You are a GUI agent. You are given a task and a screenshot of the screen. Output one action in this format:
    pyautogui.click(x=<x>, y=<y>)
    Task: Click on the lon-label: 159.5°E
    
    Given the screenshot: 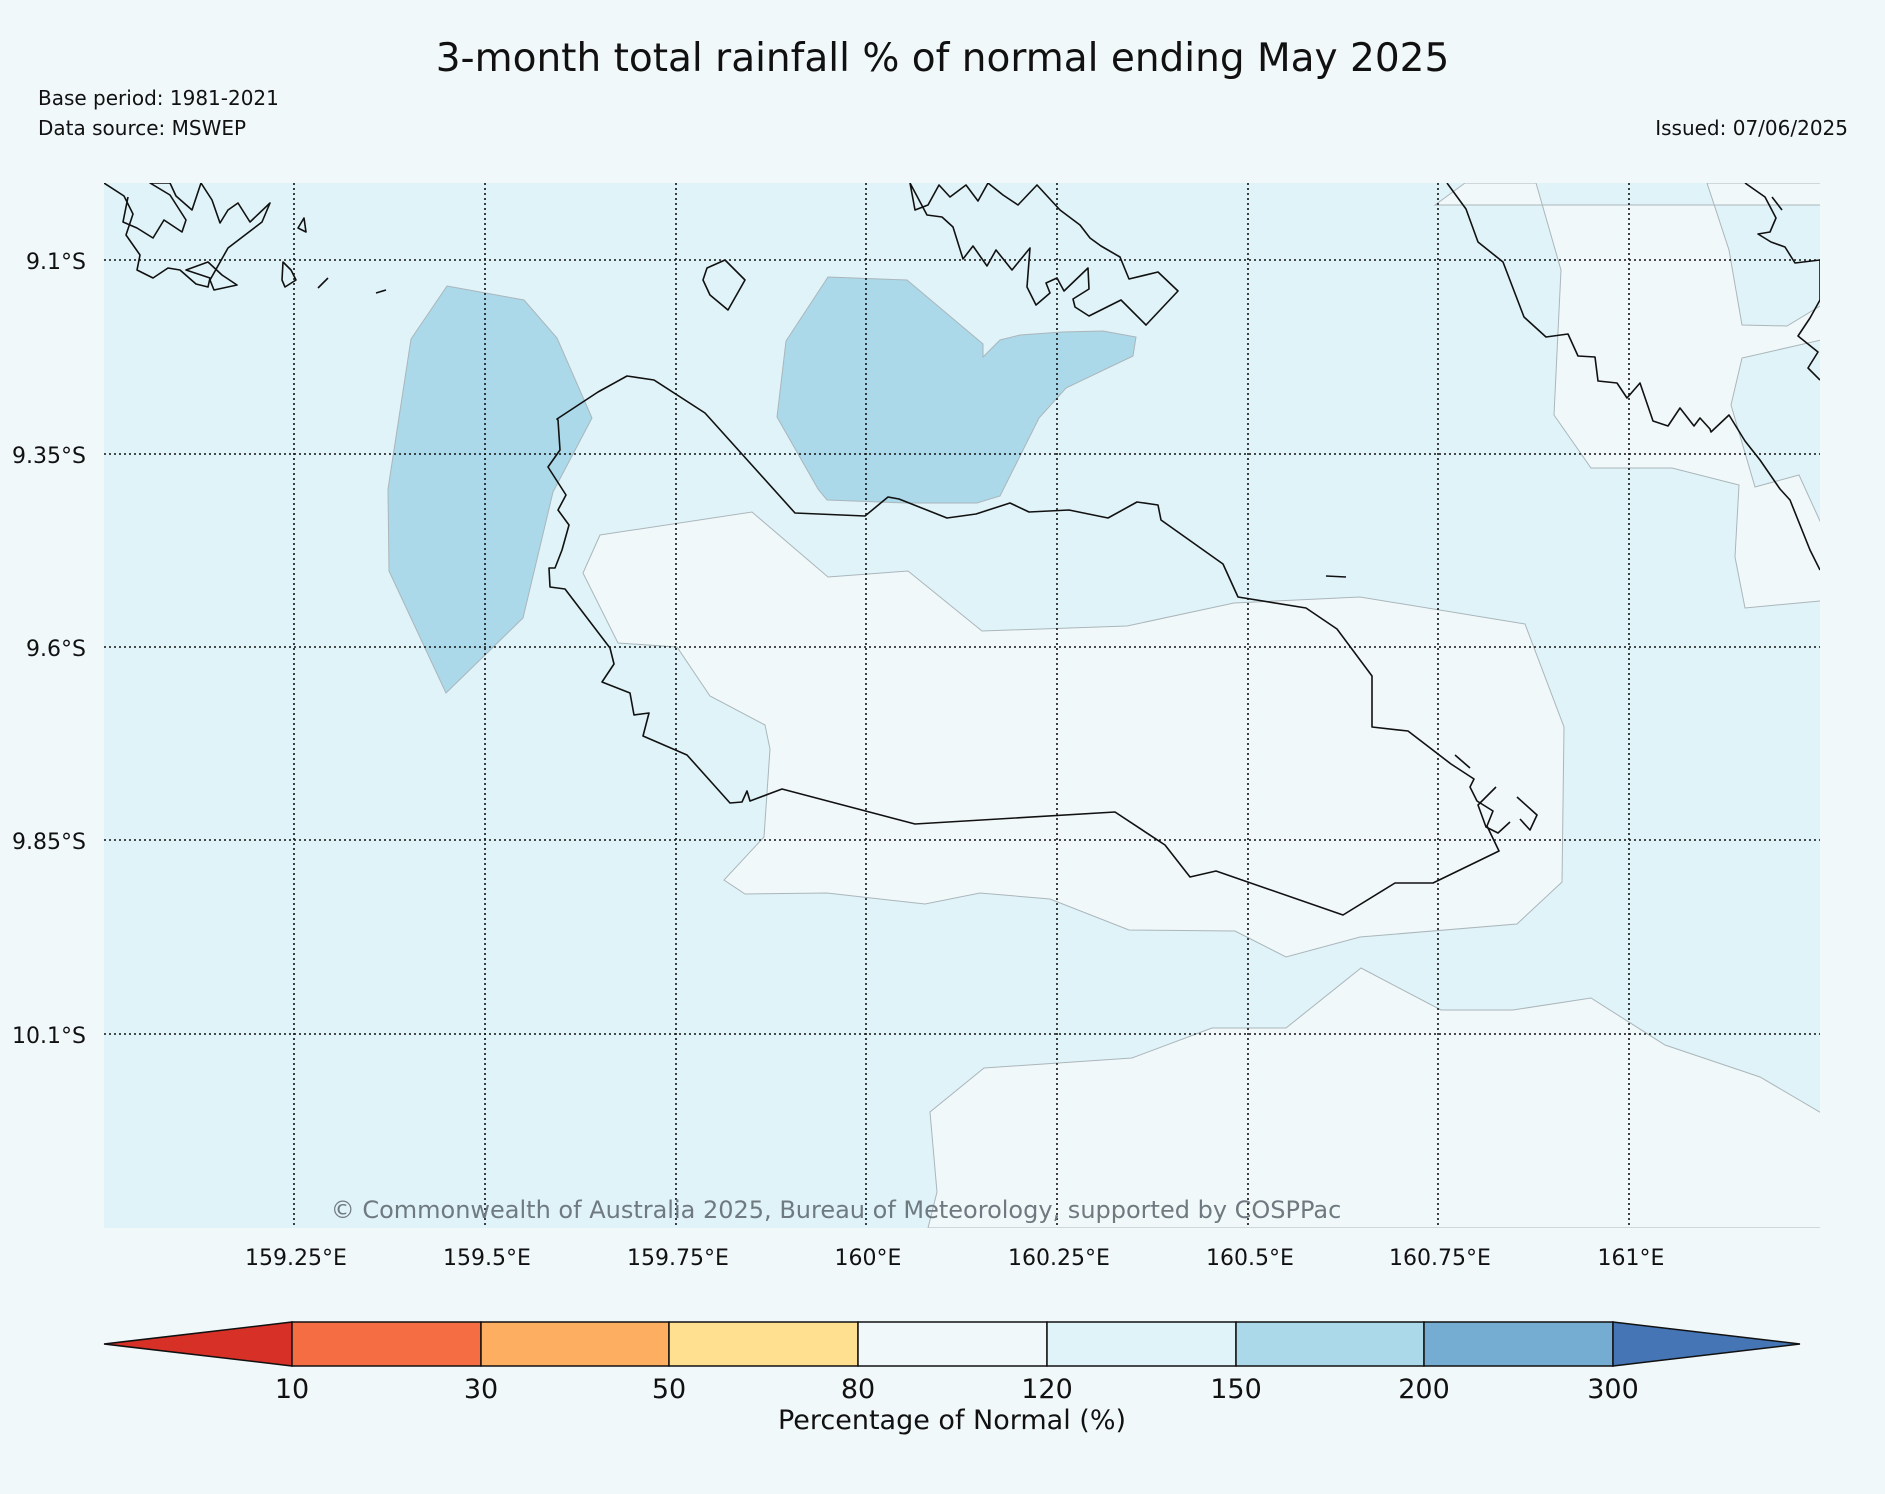 What is the action you would take?
    pyautogui.click(x=487, y=1258)
    